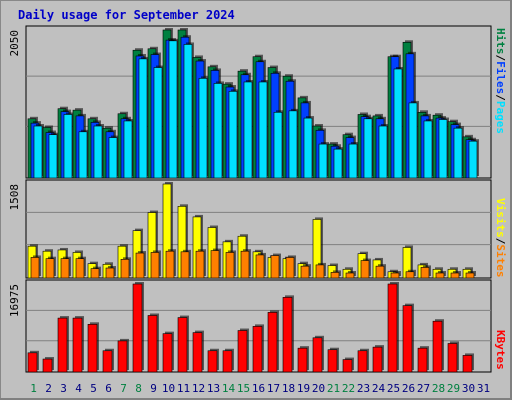 The image size is (512, 400). Describe the element at coordinates (500, 260) in the screenshot. I see `legend-item: Sites` at that location.